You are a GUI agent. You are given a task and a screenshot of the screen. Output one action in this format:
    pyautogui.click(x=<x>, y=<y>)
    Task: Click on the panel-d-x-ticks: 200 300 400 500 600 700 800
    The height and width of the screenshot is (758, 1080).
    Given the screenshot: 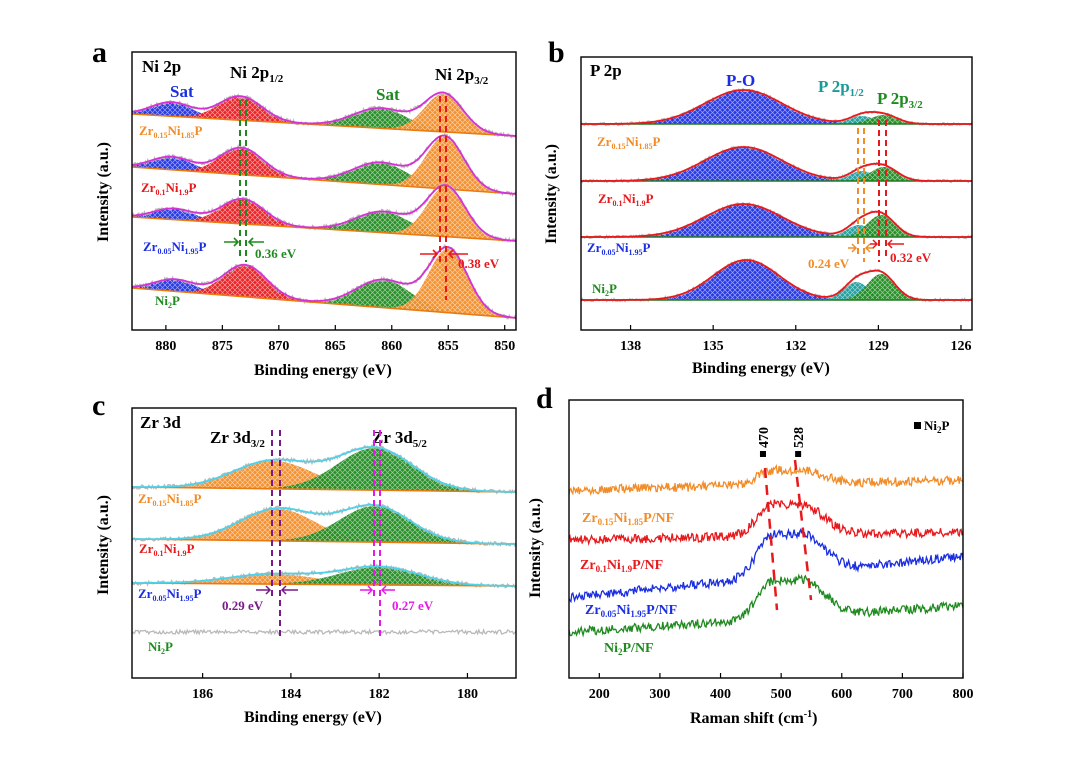 What is the action you would take?
    pyautogui.click(x=781, y=687)
    